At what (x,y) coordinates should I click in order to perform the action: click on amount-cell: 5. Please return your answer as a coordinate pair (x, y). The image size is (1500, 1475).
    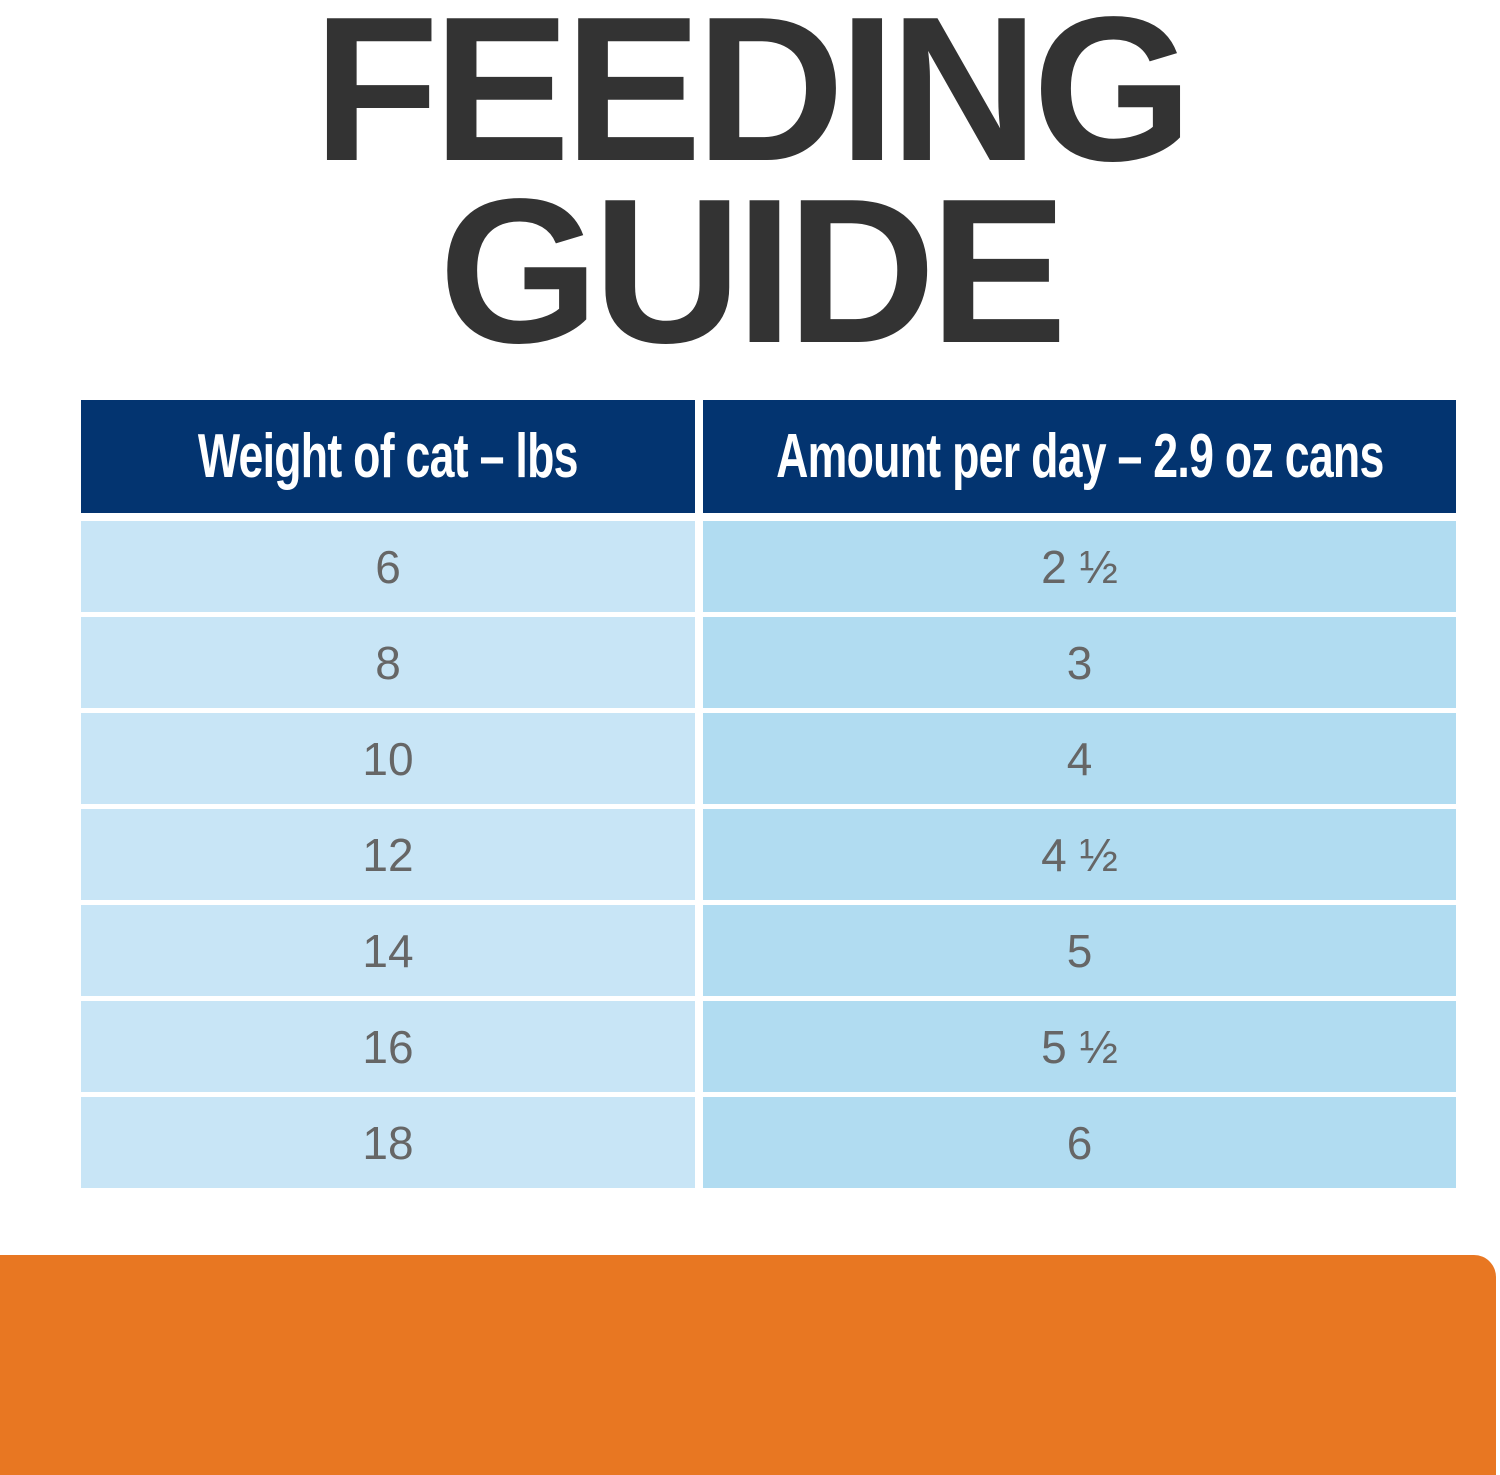
    Looking at the image, I should click on (1079, 950).